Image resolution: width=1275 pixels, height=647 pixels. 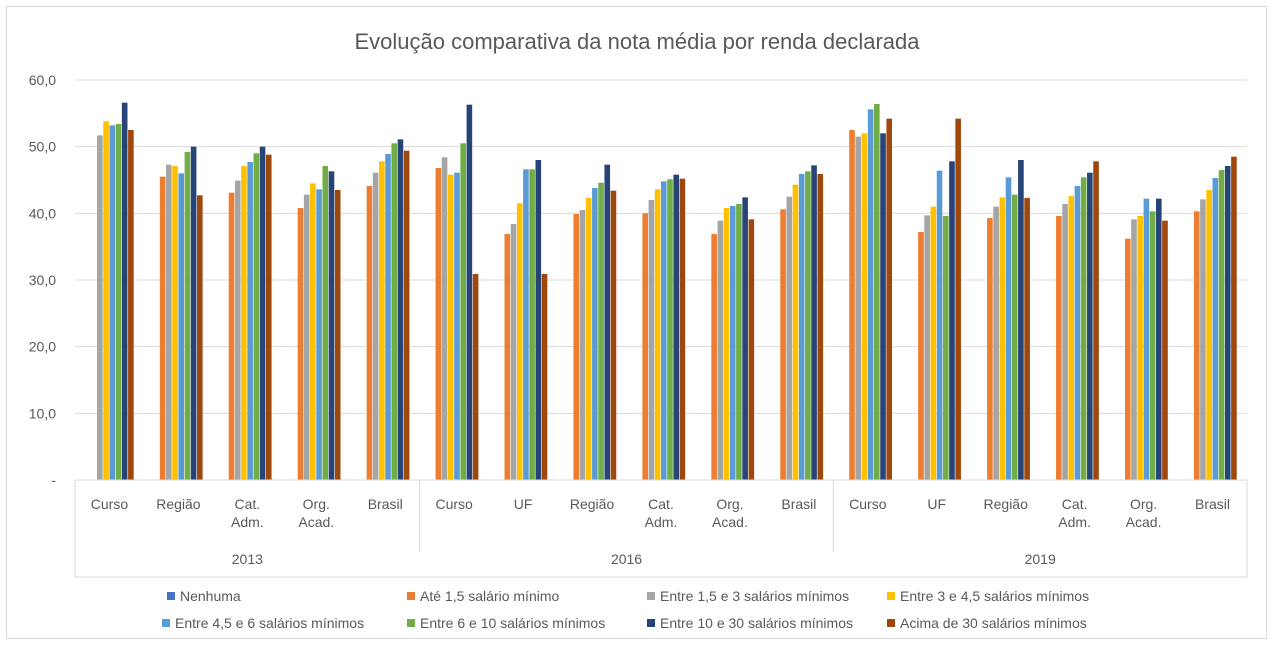 What do you see at coordinates (489, 596) in the screenshot?
I see `legend-label: Até 1,5 salário mínimo` at bounding box center [489, 596].